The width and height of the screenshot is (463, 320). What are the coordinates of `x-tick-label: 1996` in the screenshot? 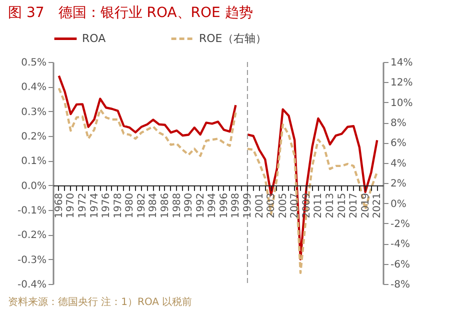 It's located at (224, 205).